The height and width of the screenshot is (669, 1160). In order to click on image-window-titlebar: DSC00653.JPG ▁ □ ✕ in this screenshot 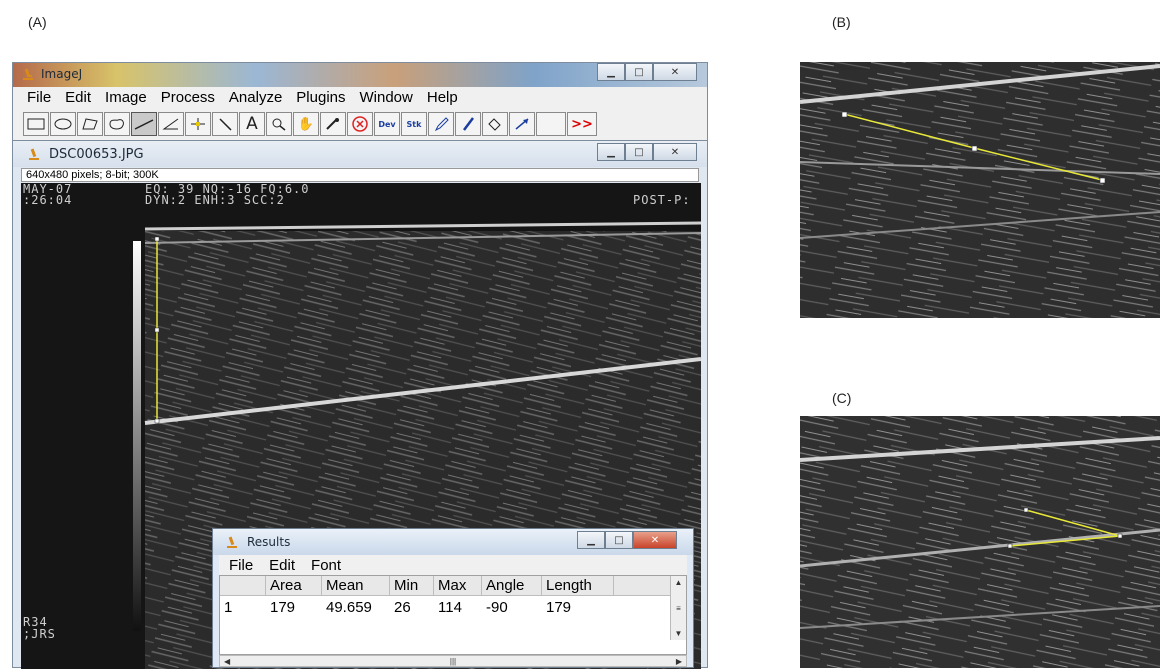, I will do `click(360, 154)`.